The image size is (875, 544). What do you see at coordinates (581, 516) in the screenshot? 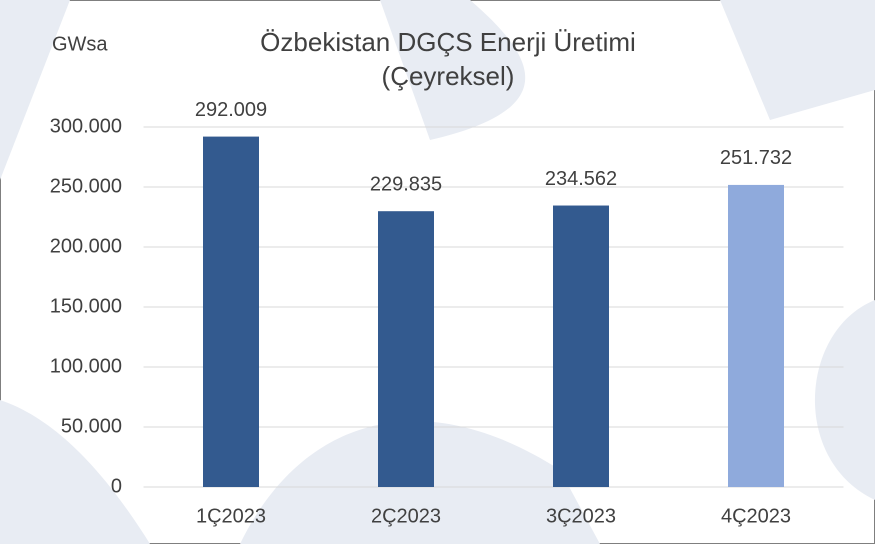
I see `x-tick-label: 3Ç2023` at bounding box center [581, 516].